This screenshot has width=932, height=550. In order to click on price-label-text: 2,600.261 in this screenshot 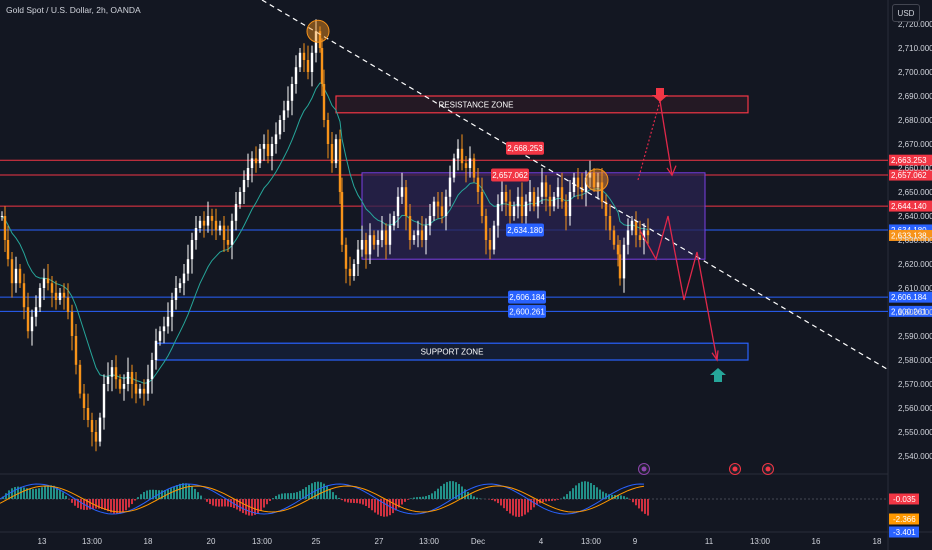, I will do `click(527, 311)`.